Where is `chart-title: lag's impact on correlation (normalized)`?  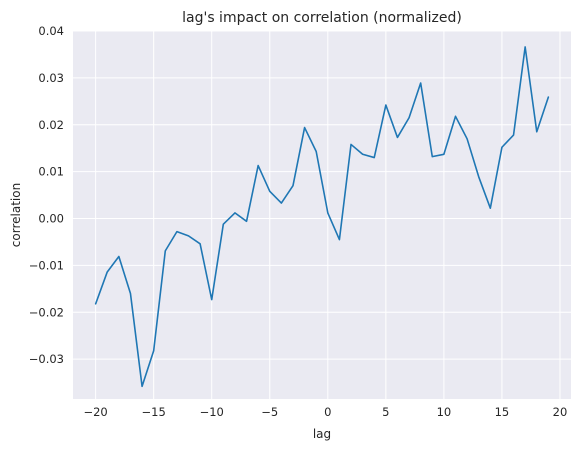 chart-title: lag's impact on correlation (normalized) is located at coordinates (322, 18).